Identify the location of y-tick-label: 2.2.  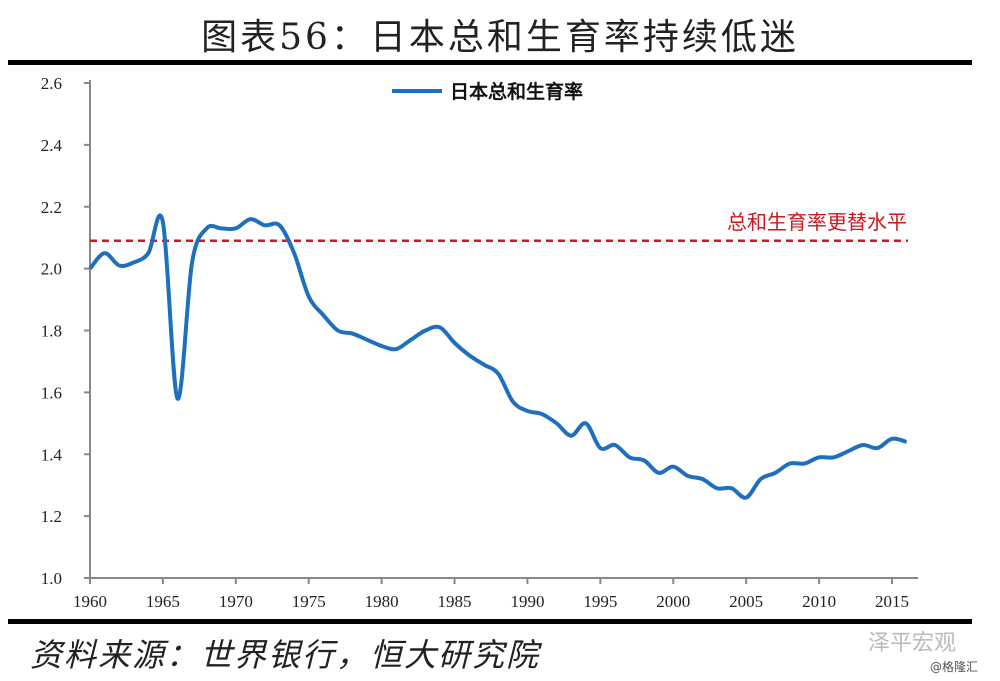
(51, 207).